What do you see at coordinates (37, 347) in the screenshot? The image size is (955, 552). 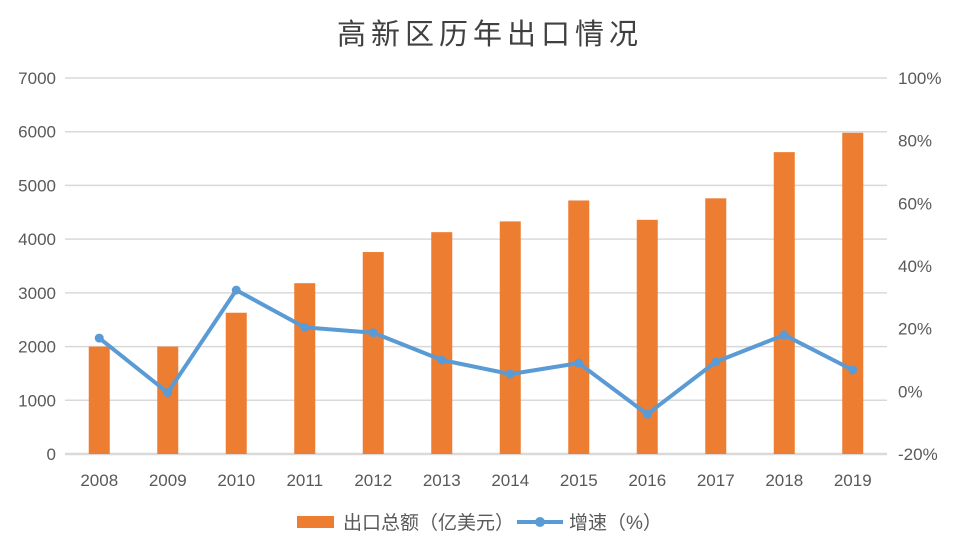 I see `left-axis-tick-label: 2000` at bounding box center [37, 347].